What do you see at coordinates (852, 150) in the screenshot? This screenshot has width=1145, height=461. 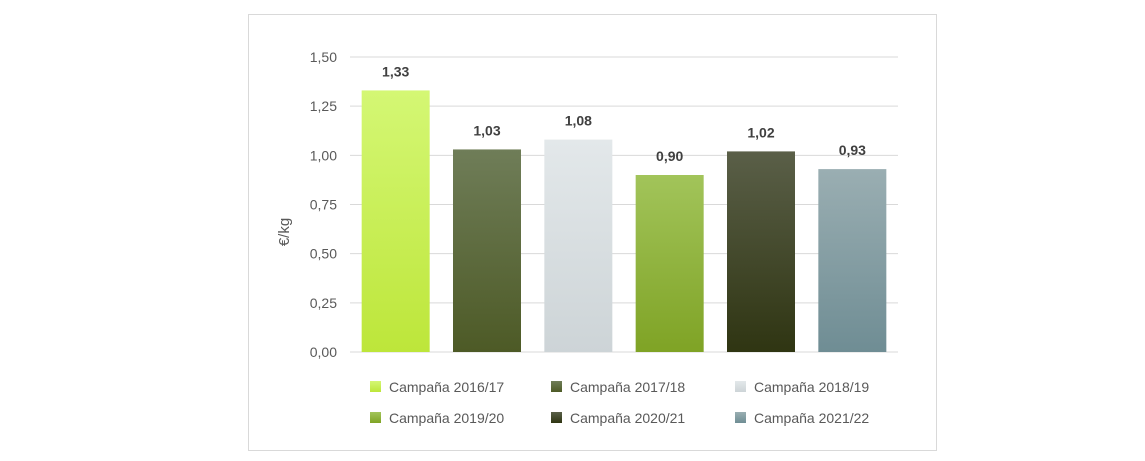 I see `data-label: 0,93` at bounding box center [852, 150].